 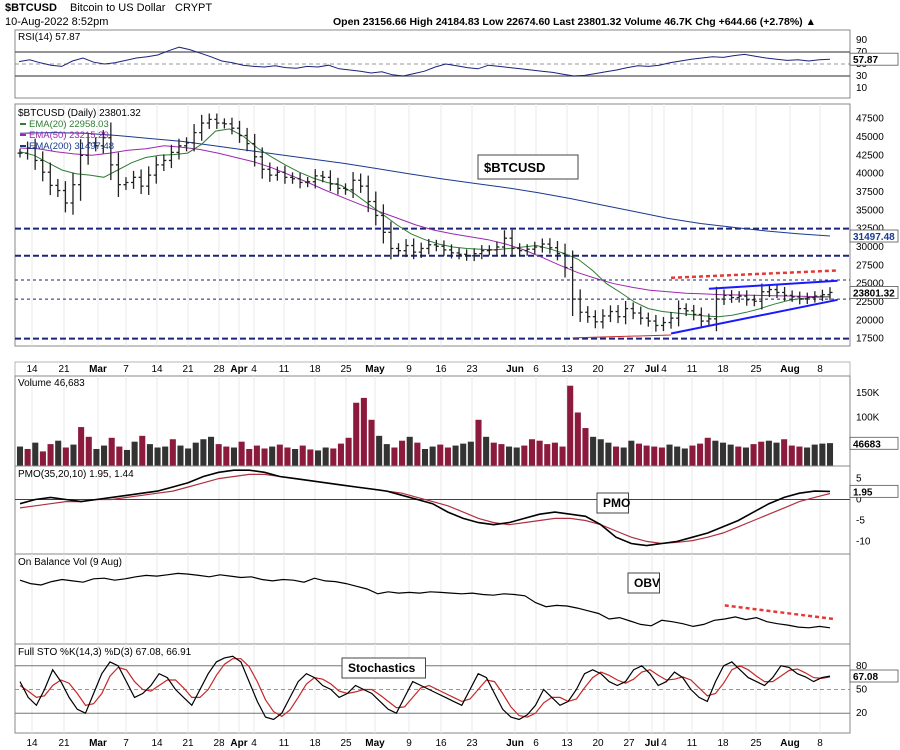 I want to click on stochastics-tick-label: 80, so click(x=862, y=666).